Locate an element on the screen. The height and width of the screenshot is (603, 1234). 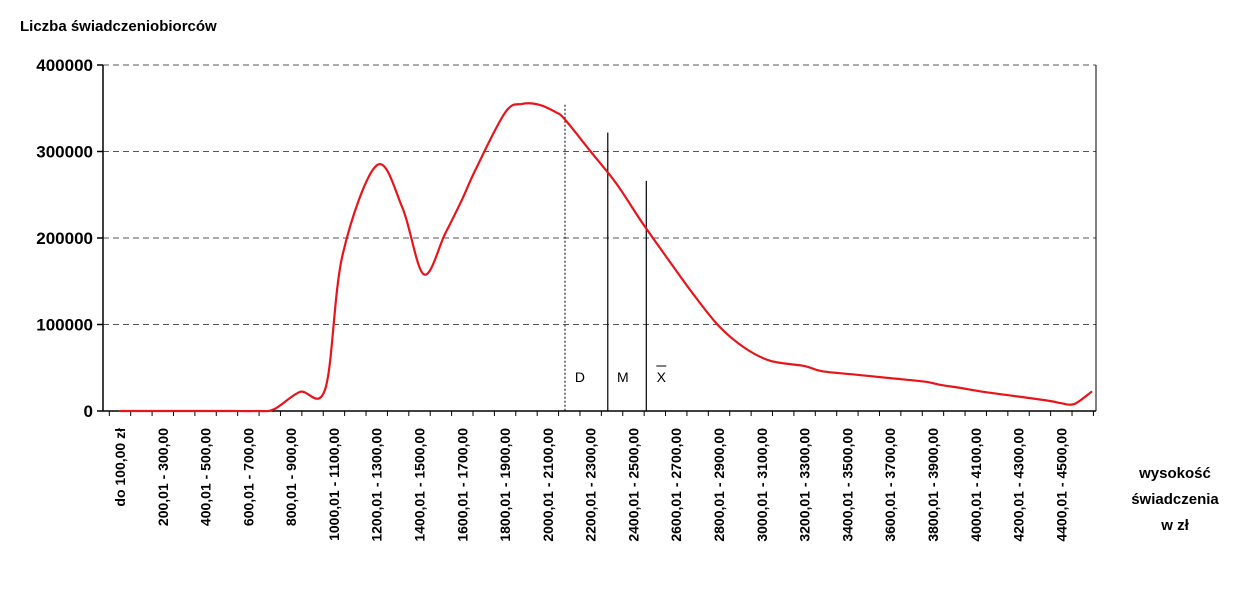
y-tick-label: 300000 is located at coordinates (64, 152).